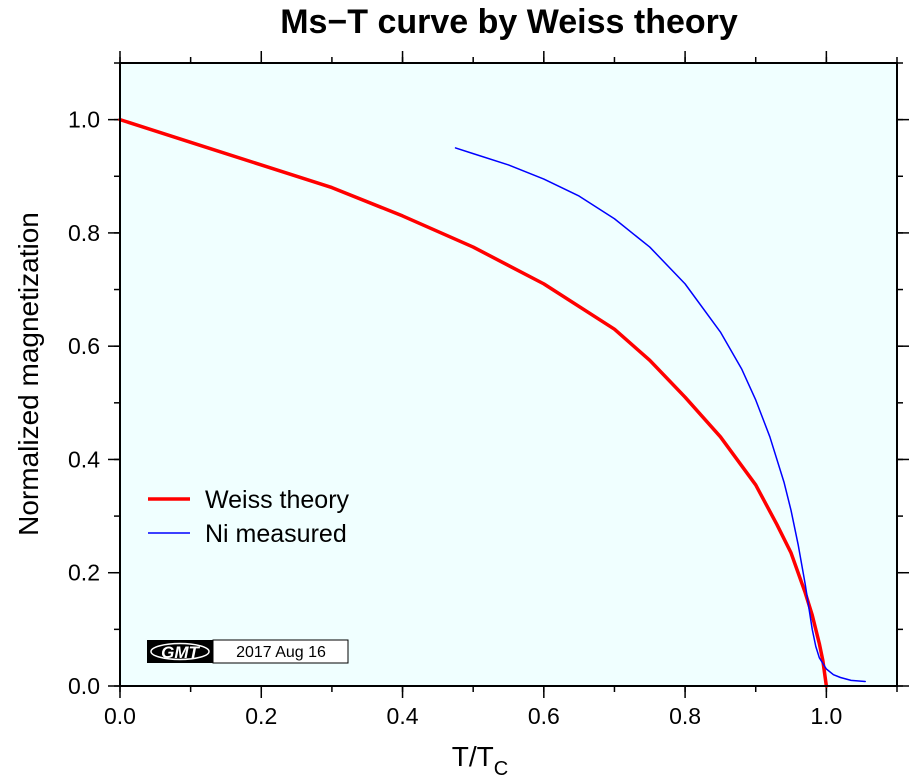 This screenshot has height=782, width=913. Describe the element at coordinates (501, 769) in the screenshot. I see `x-axis-label-subscript: C` at that location.